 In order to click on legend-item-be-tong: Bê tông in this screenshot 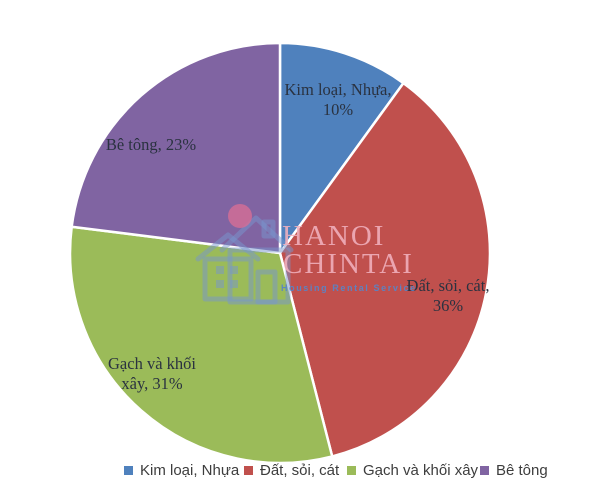, I will do `click(514, 470)`.